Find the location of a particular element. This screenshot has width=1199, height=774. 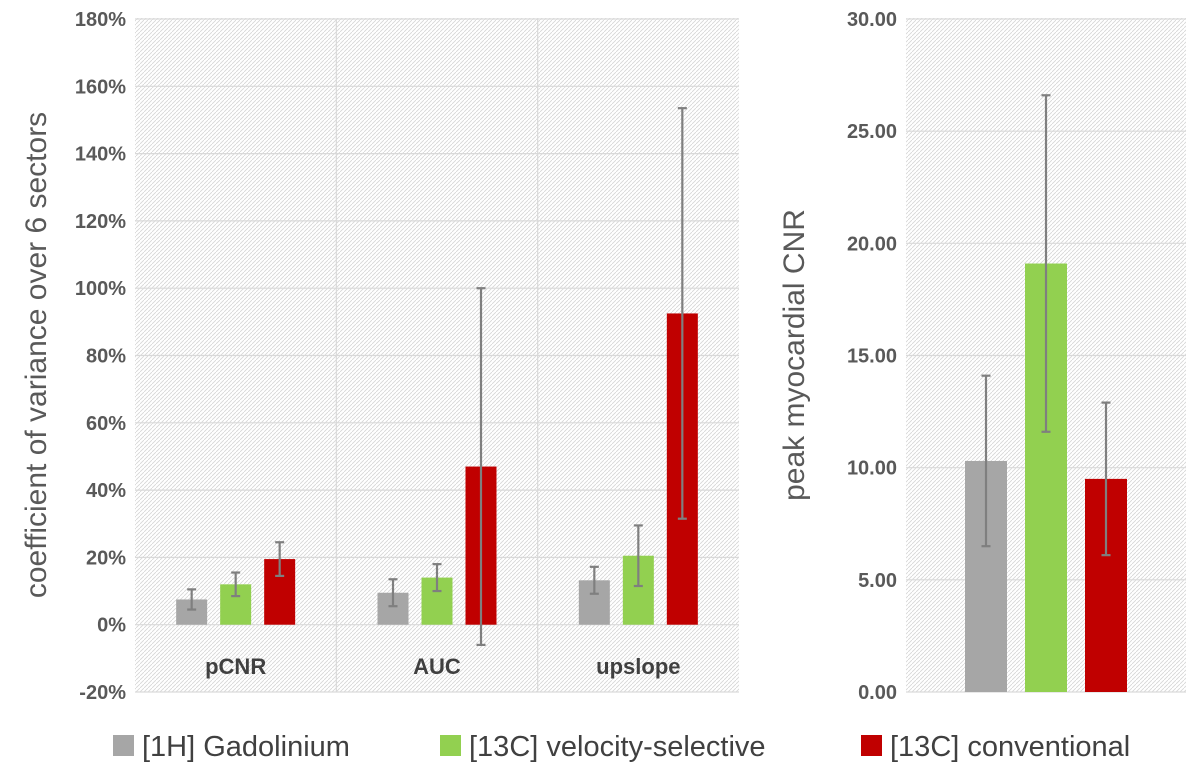

cnr-y-tick-labels: 0.00 5.00 10.00 15.00 20.00 25.00 30.00 is located at coordinates (872, 356).